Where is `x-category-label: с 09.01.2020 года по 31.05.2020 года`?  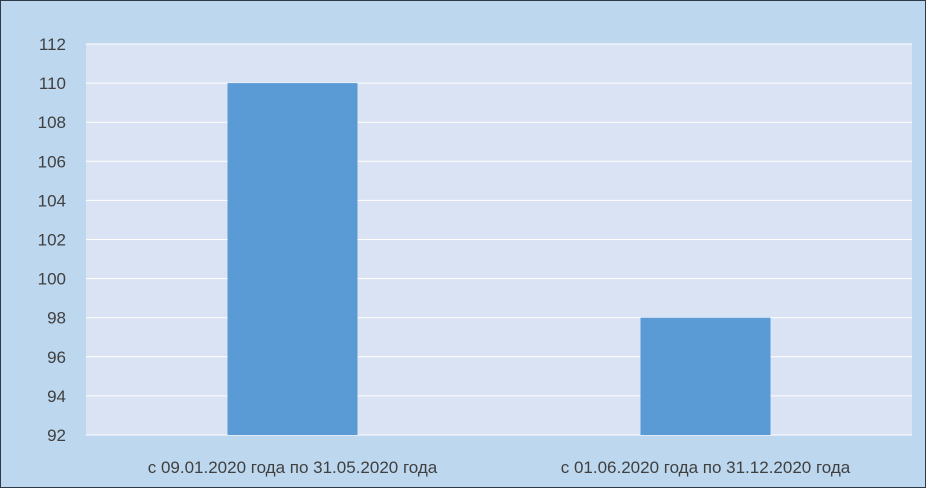 x-category-label: с 09.01.2020 года по 31.05.2020 года is located at coordinates (293, 467).